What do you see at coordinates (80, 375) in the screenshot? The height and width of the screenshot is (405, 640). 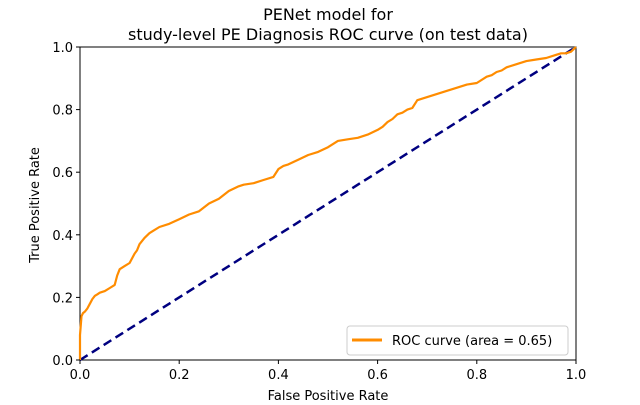 I see `x-tick-label: 0.0` at bounding box center [80, 375].